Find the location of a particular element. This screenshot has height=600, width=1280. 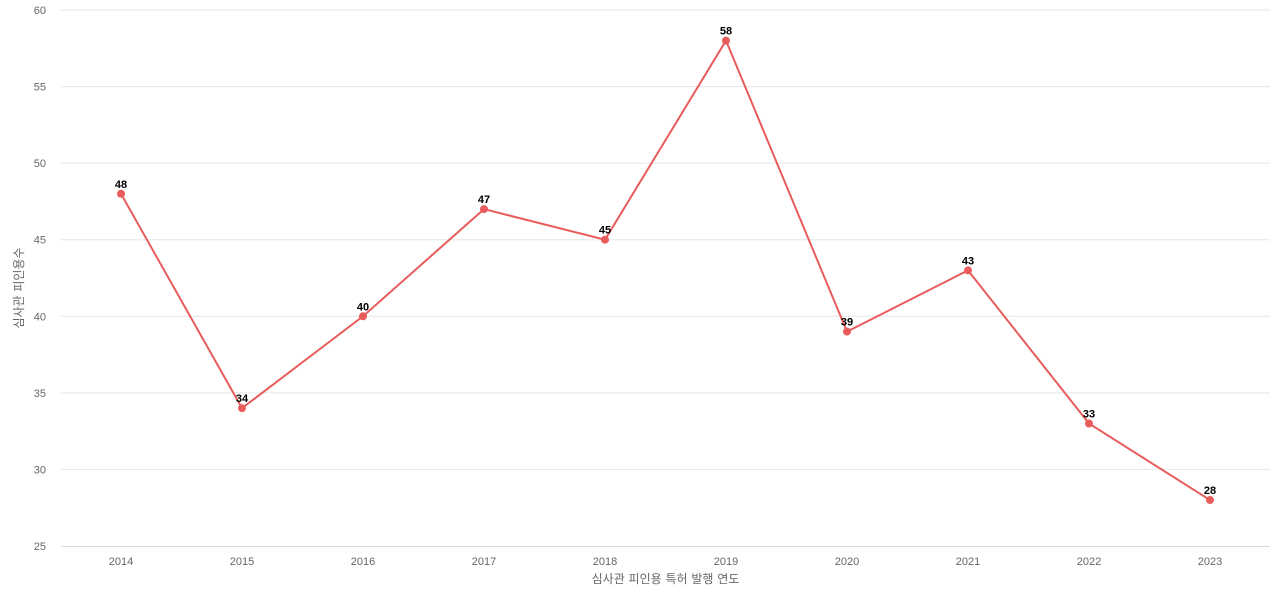

data-label: 47 is located at coordinates (484, 200).